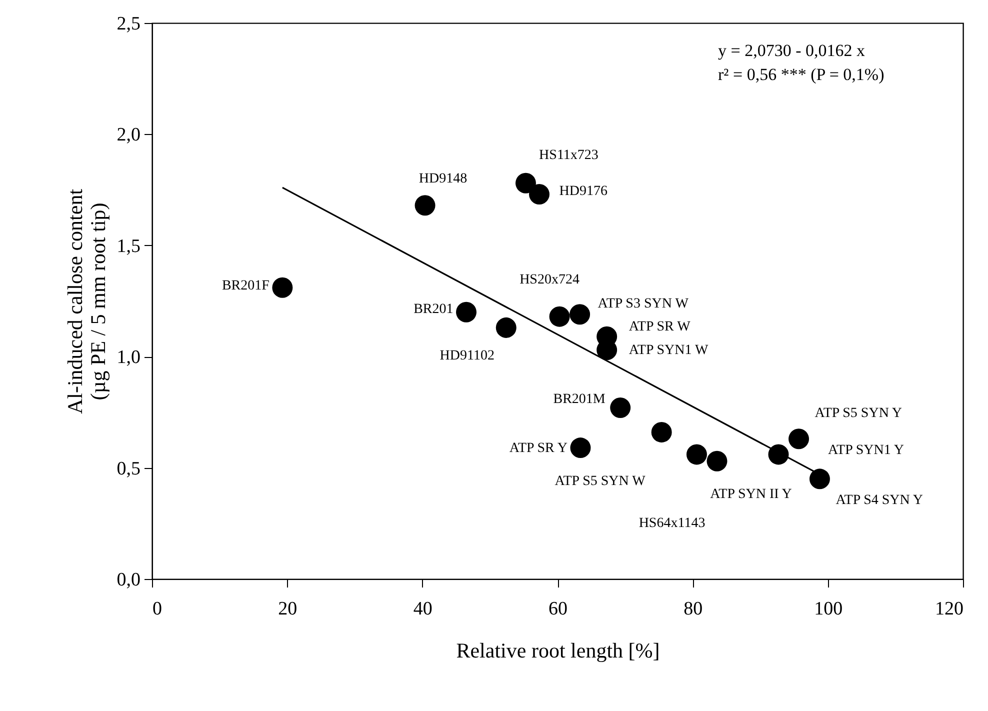 Image resolution: width=988 pixels, height=711 pixels. What do you see at coordinates (660, 327) in the screenshot?
I see `annotation: ATP SR W` at bounding box center [660, 327].